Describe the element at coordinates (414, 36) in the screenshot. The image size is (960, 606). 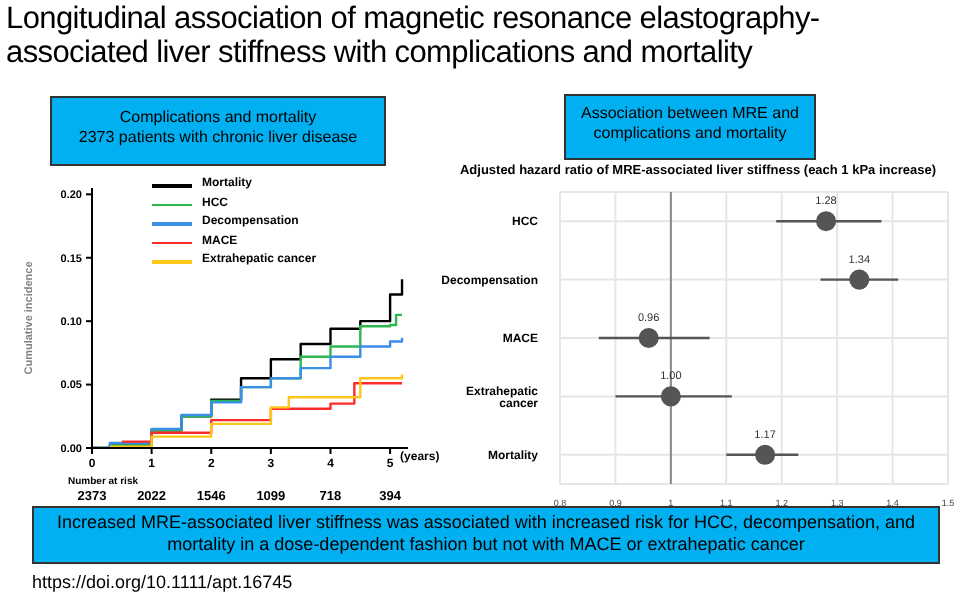
I see `text: Longitudinal association of magnetic resonance elastography-associated liver stiffness with complications and mortality` at that location.